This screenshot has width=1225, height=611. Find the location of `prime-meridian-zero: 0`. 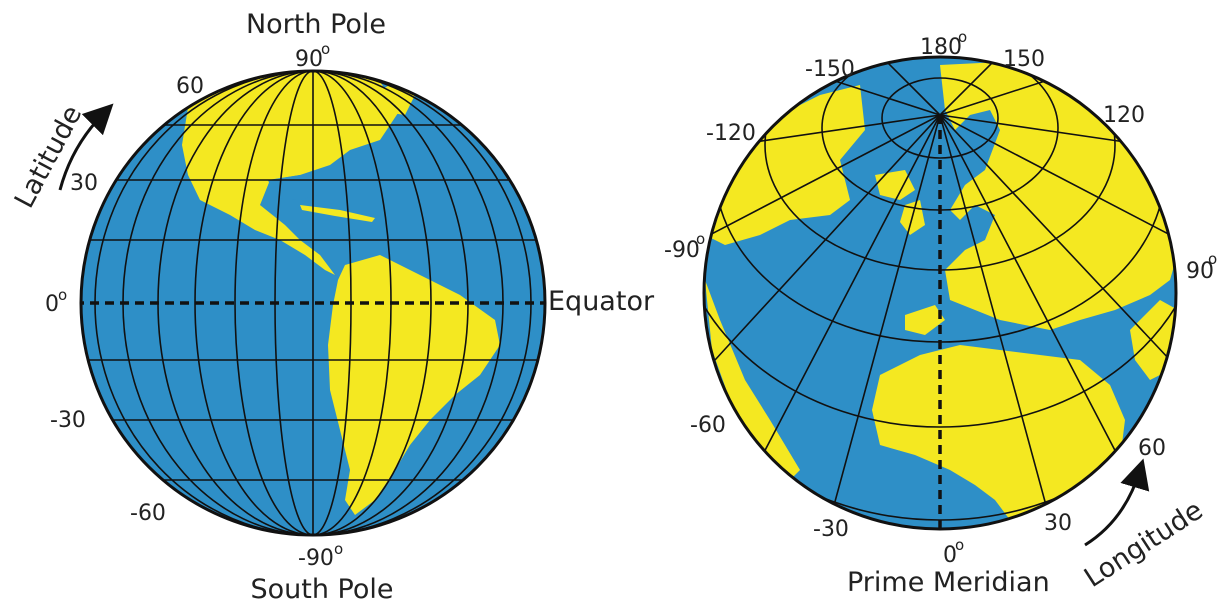

prime-meridian-zero: 0 is located at coordinates (950, 555).